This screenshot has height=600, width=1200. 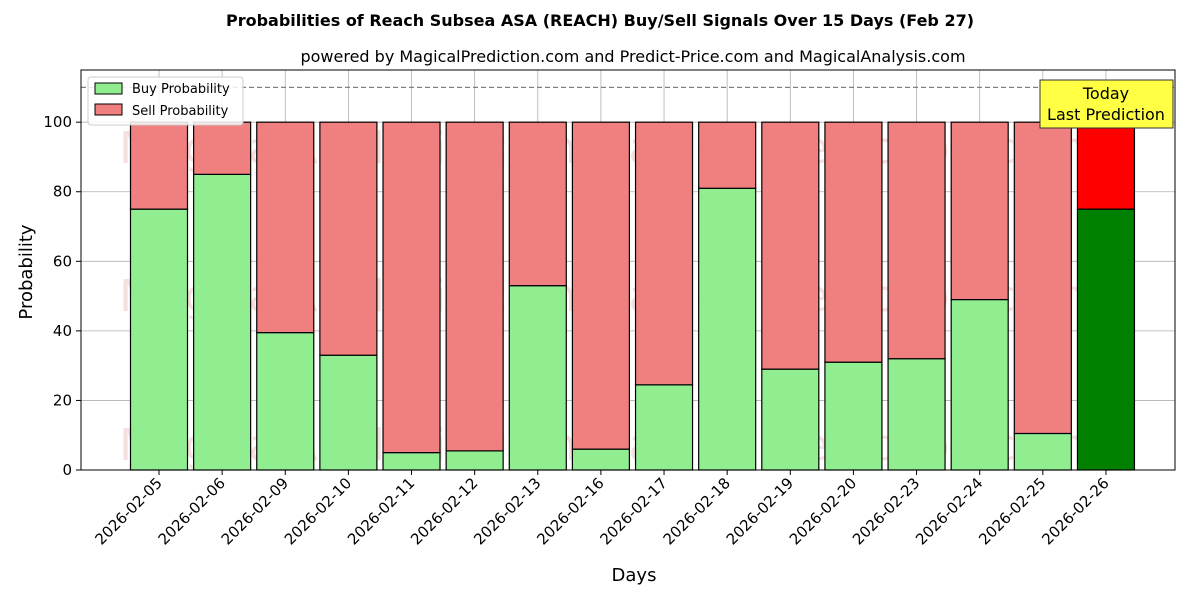 I want to click on x-tick-label: 2026-02-12, so click(x=444, y=511).